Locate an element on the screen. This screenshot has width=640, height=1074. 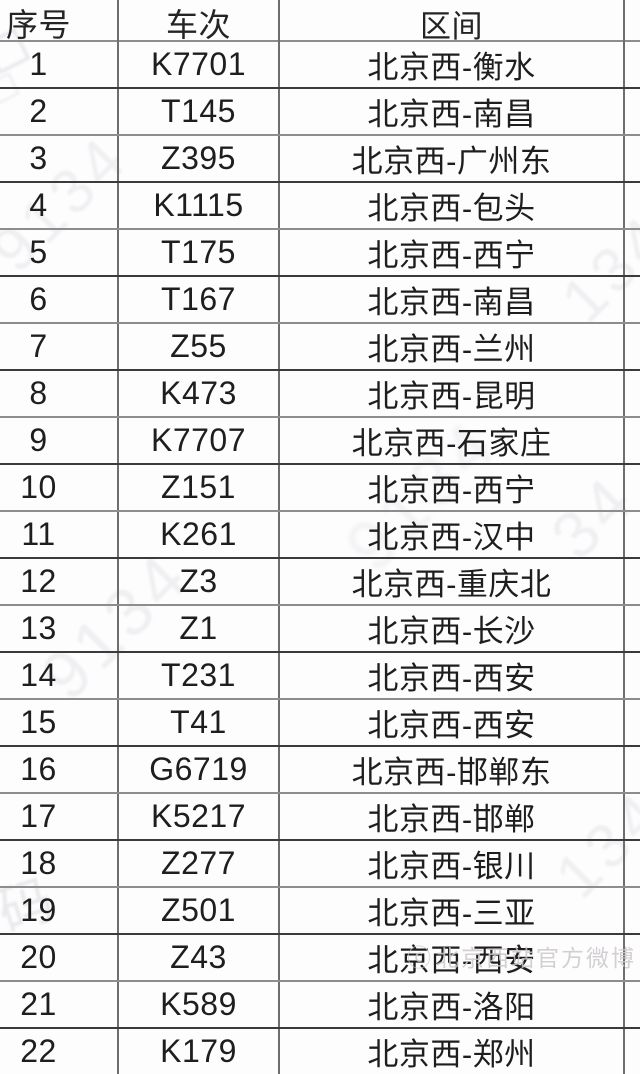
route-cell: 北京西-重庆北 is located at coordinates (452, 581).